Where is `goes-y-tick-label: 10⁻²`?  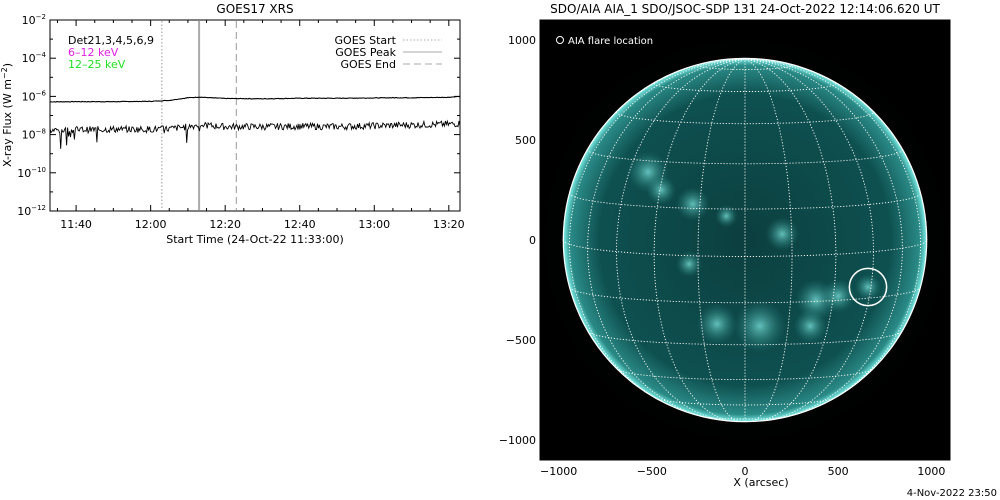 goes-y-tick-label: 10⁻² is located at coordinates (34, 20).